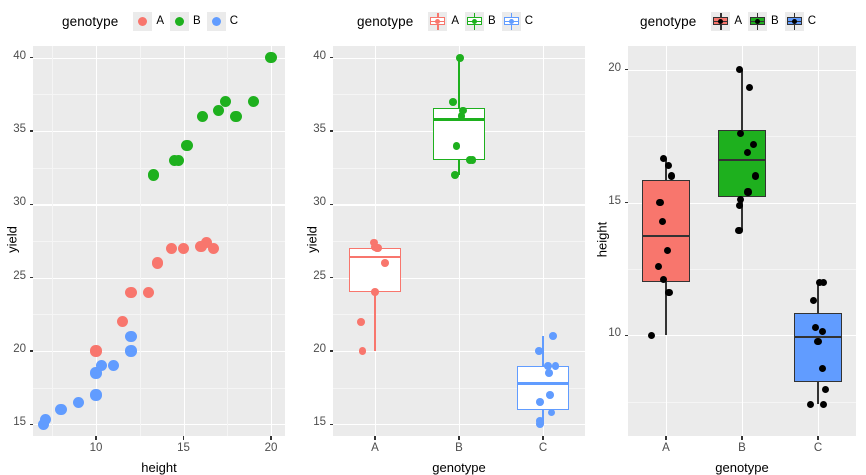 The width and height of the screenshot is (866, 475). What do you see at coordinates (319, 55) in the screenshot?
I see `y-tick-label: 40` at bounding box center [319, 55].